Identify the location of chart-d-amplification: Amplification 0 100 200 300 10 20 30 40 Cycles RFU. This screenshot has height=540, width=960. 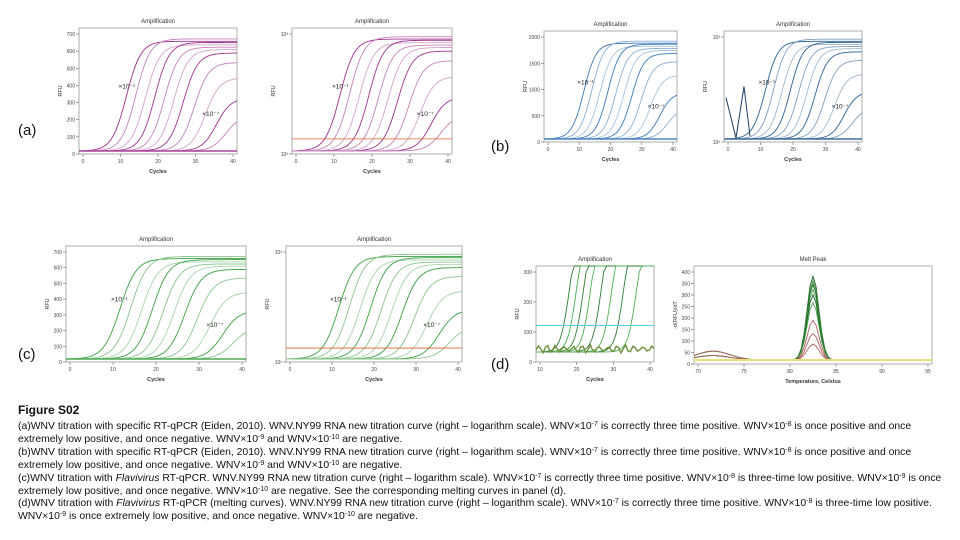
(587, 318).